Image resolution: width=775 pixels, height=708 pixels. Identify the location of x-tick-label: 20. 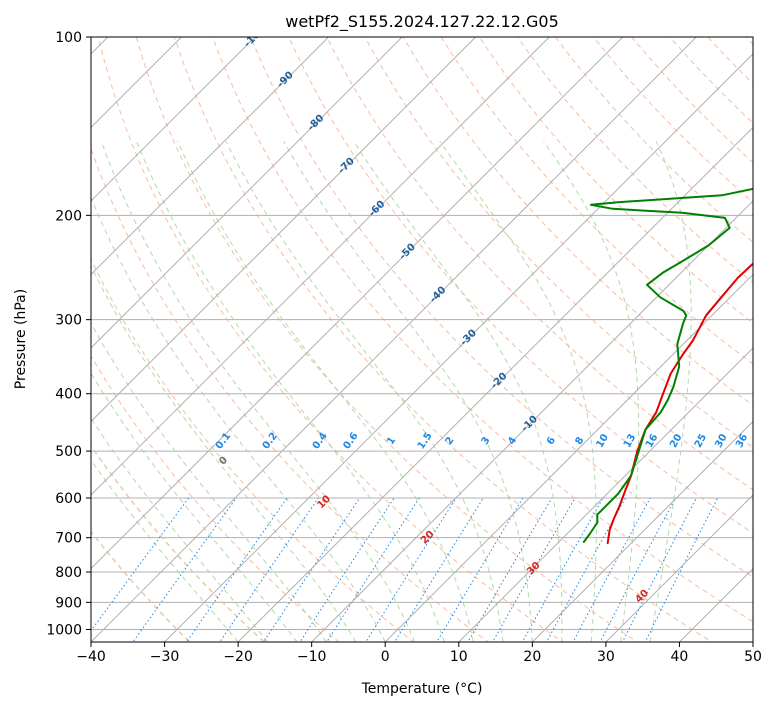
(532, 657).